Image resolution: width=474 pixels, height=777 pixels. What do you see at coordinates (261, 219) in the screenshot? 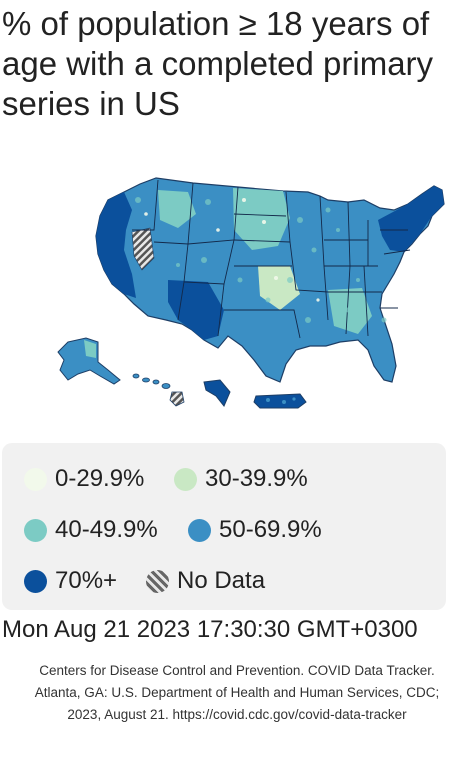
I see `region-northern-plains` at bounding box center [261, 219].